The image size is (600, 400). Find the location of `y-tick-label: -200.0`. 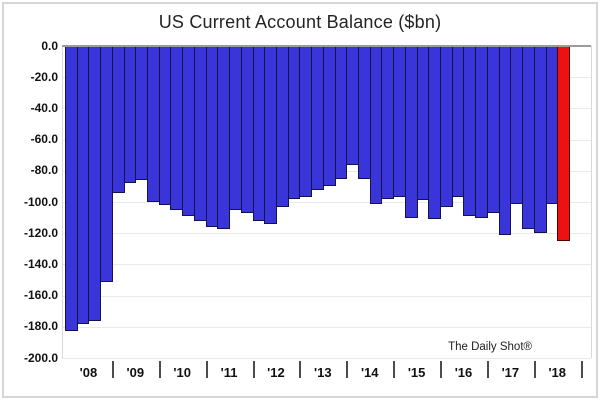

y-tick-label: -200.0 is located at coordinates (40, 357).